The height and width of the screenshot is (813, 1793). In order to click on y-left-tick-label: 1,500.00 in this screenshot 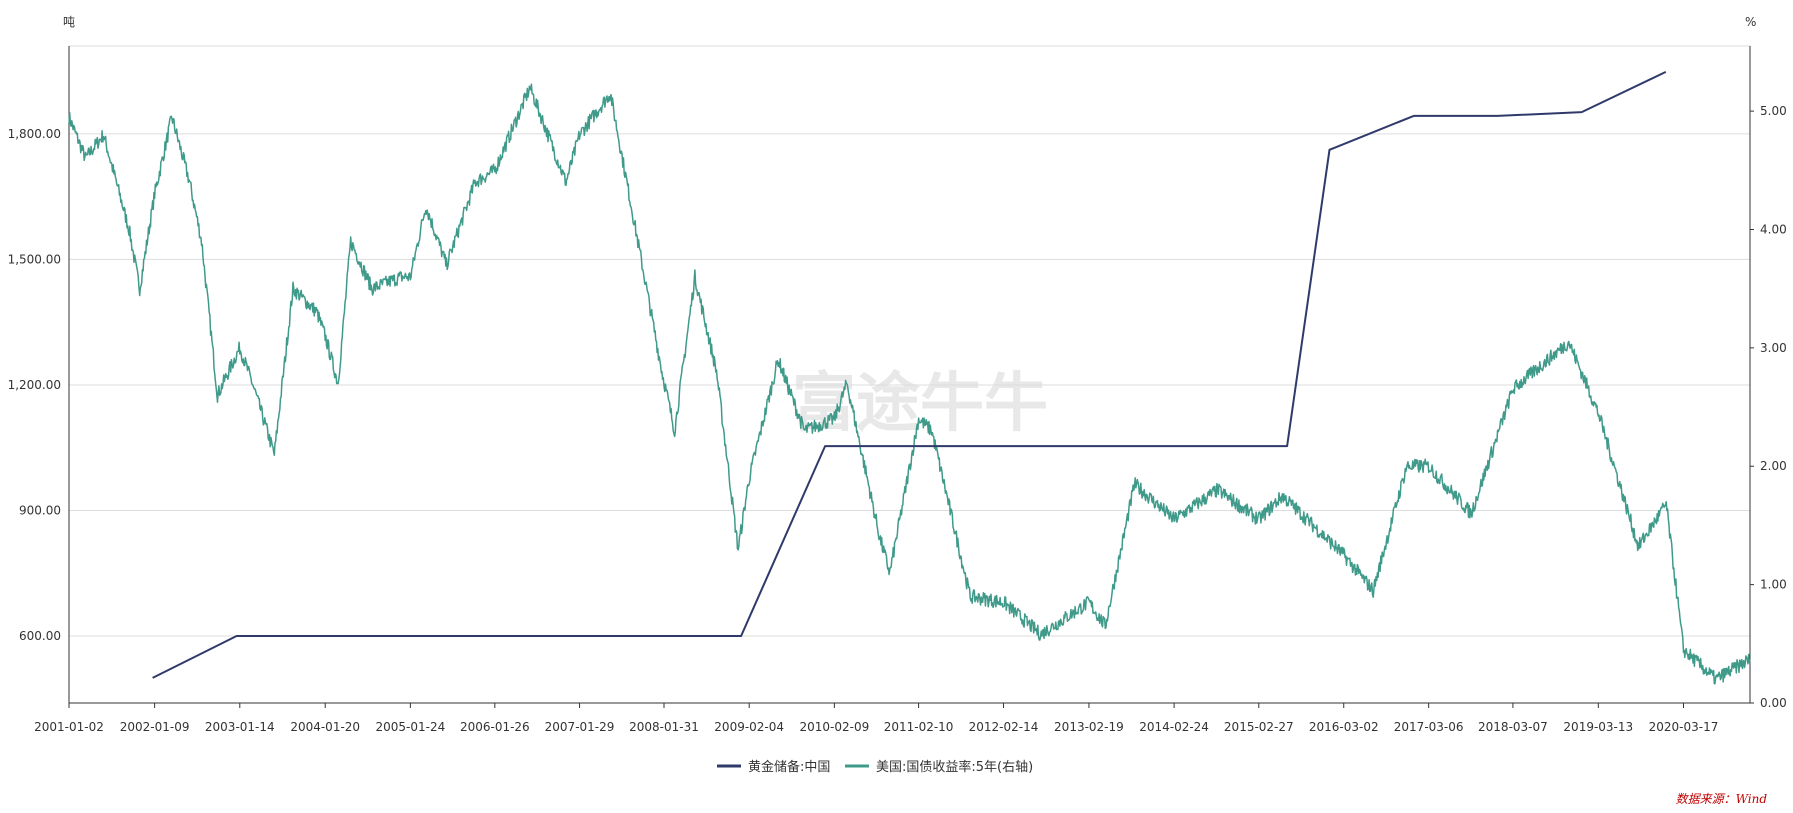, I will do `click(34, 259)`.